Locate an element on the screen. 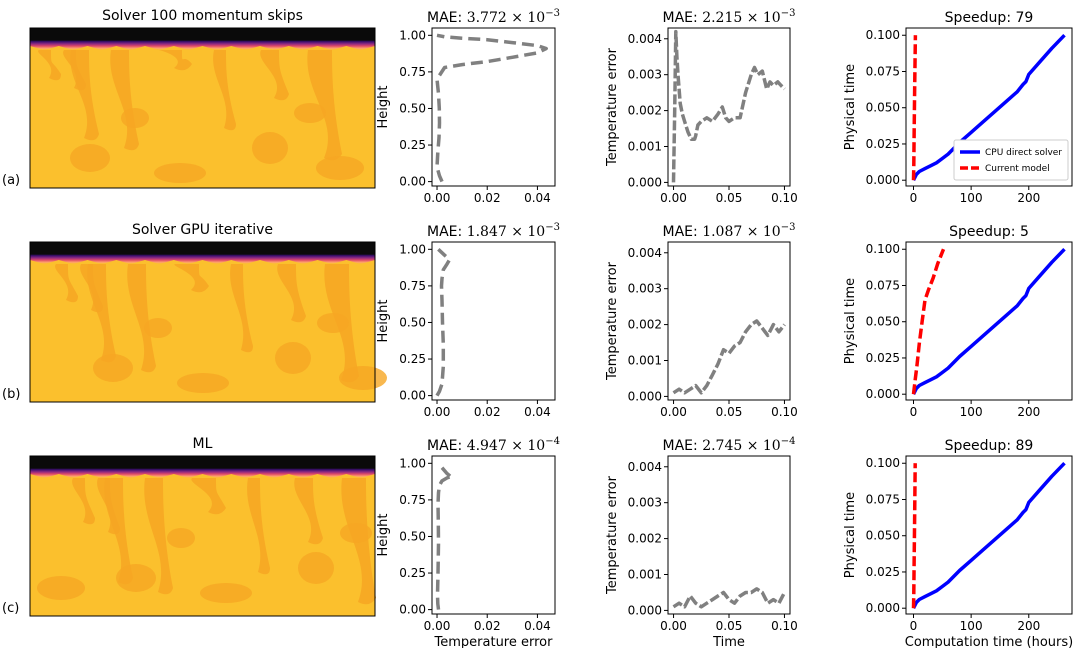  height-panel-title: MAE: 4.947 × 10−4 is located at coordinates (493, 445).